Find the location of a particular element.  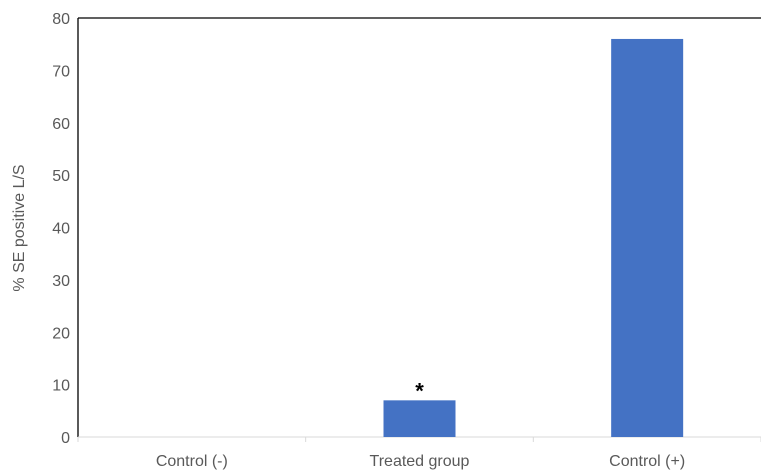

x-category-label: Treated group is located at coordinates (420, 461).